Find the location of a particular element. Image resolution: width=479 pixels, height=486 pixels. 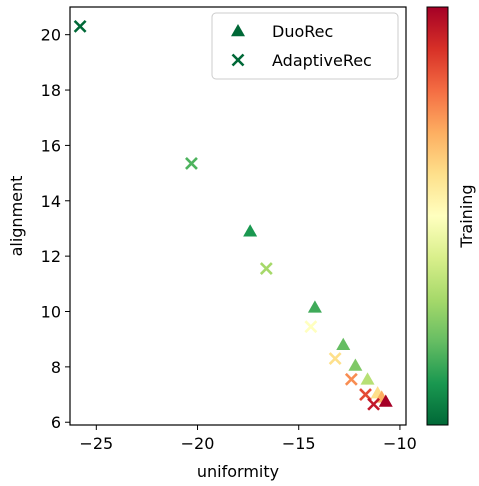

legend-marker-duorec is located at coordinates (238, 30).